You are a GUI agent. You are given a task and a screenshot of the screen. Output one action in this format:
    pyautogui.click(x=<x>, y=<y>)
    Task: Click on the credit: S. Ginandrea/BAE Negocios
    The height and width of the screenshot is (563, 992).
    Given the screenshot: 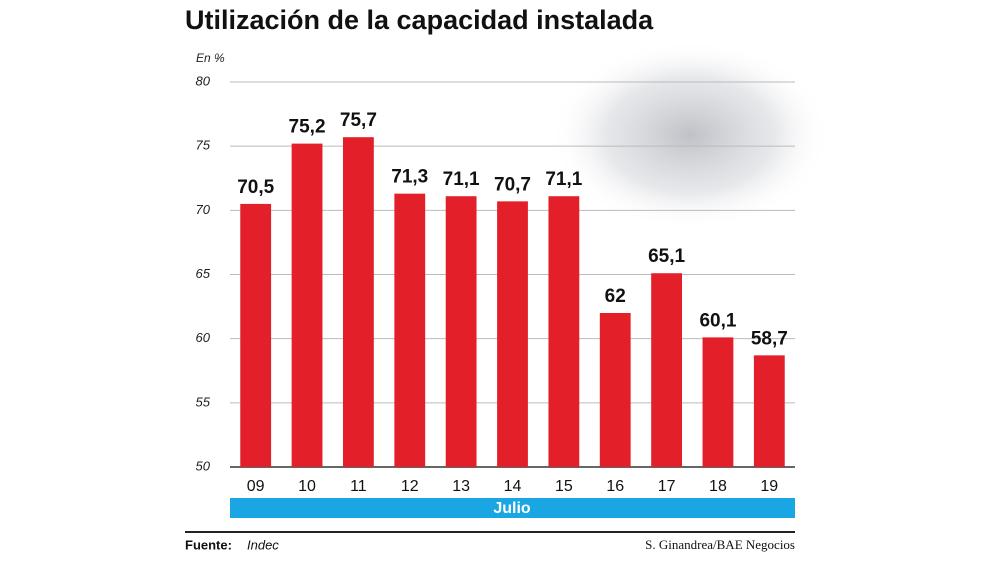 What is the action you would take?
    pyautogui.click(x=720, y=544)
    